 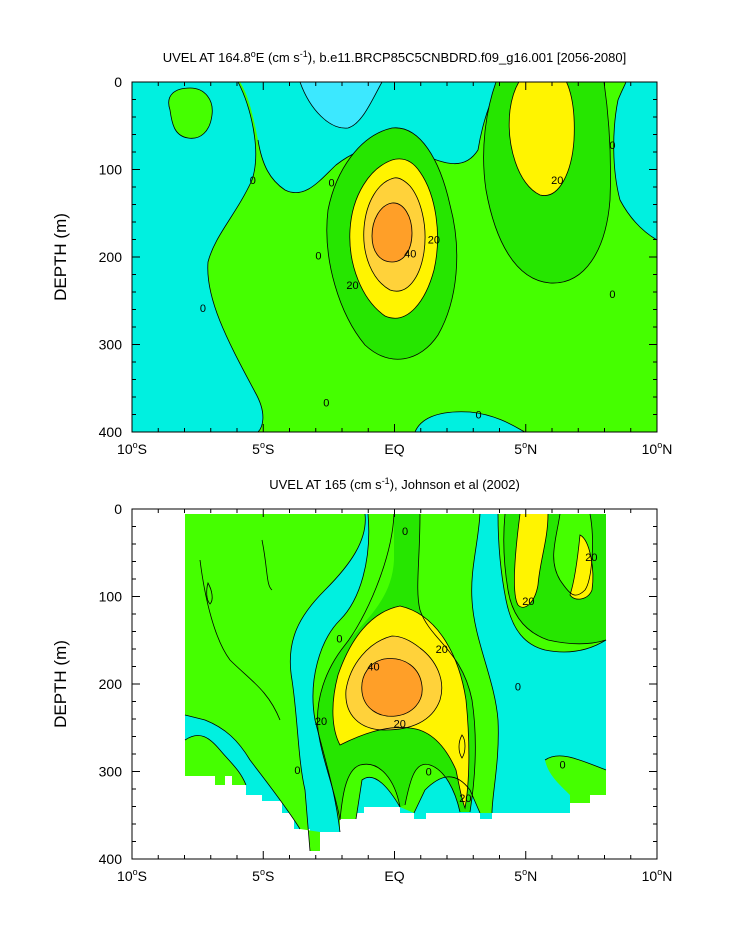 I want to click on bottom-contour-label-2: 0, so click(x=297, y=771).